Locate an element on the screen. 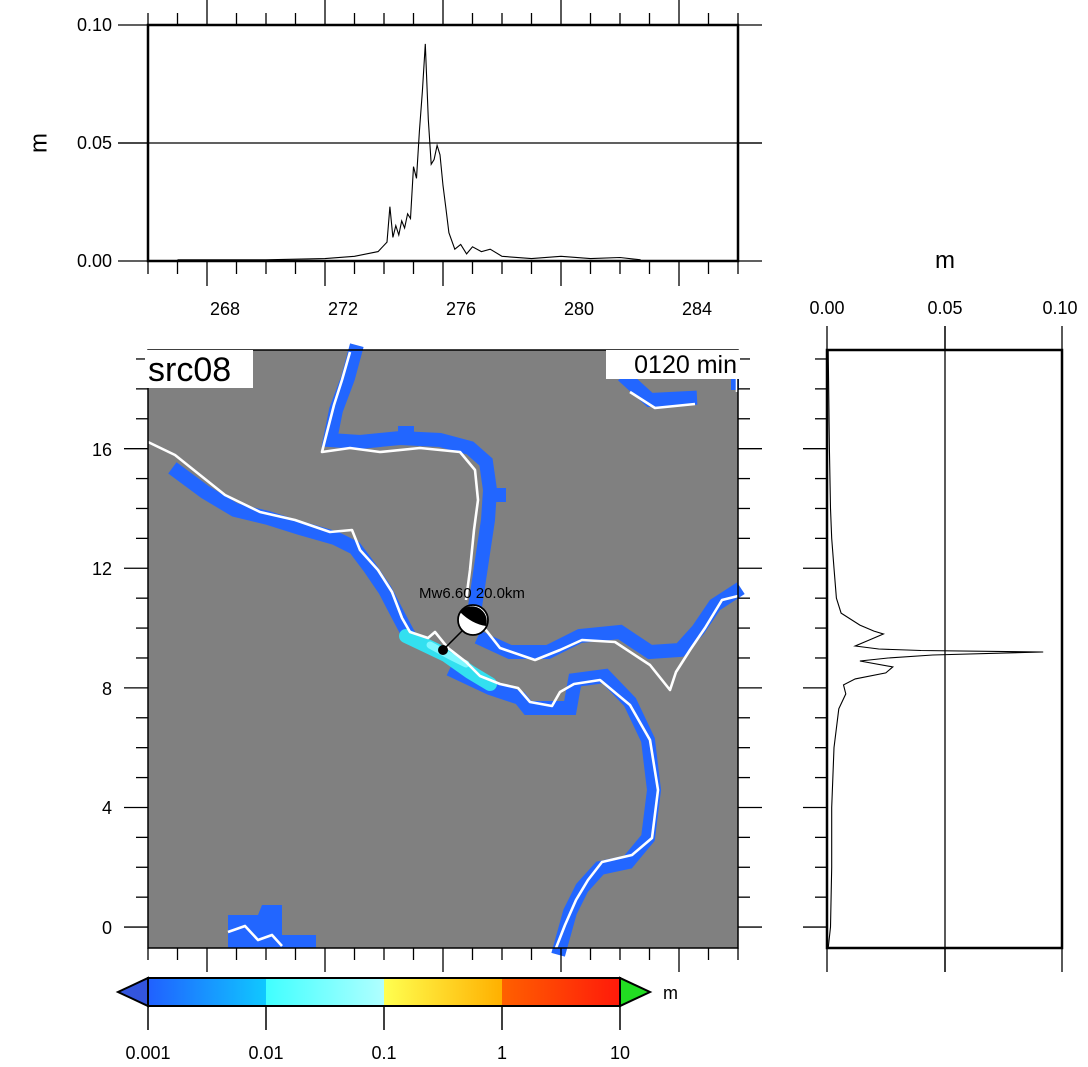  panel-label-box is located at coordinates (199, 369).